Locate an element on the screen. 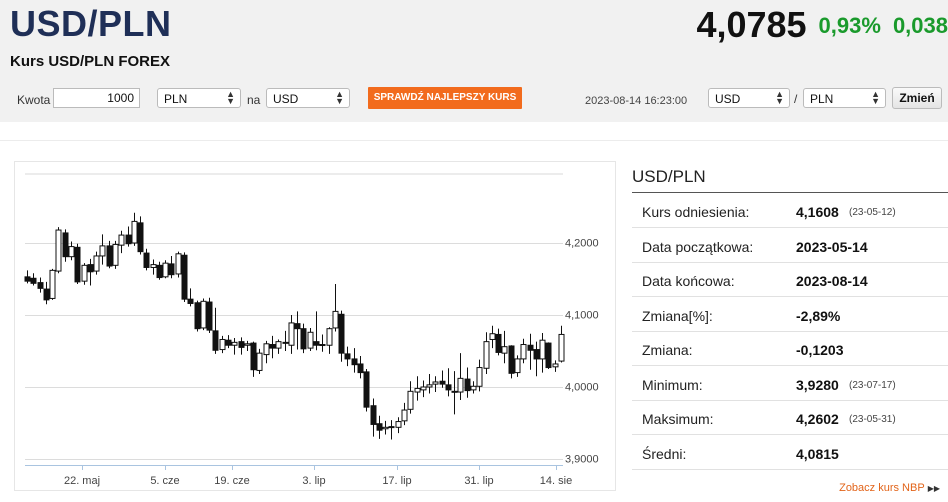 Image resolution: width=948 pixels, height=502 pixels. from-currency-select: PLN ▲ ▼ is located at coordinates (199, 98).